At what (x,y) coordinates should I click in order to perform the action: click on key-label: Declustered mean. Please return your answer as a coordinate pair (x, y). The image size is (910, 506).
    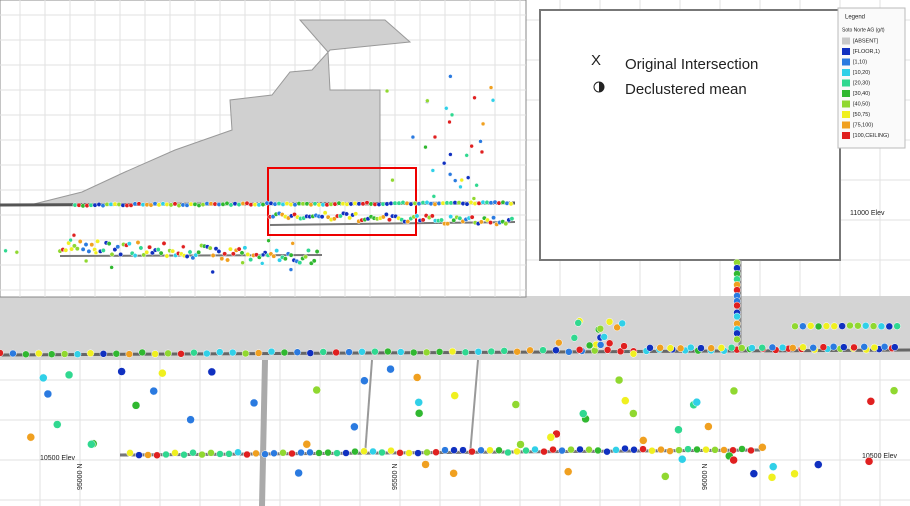
    Looking at the image, I should click on (686, 89).